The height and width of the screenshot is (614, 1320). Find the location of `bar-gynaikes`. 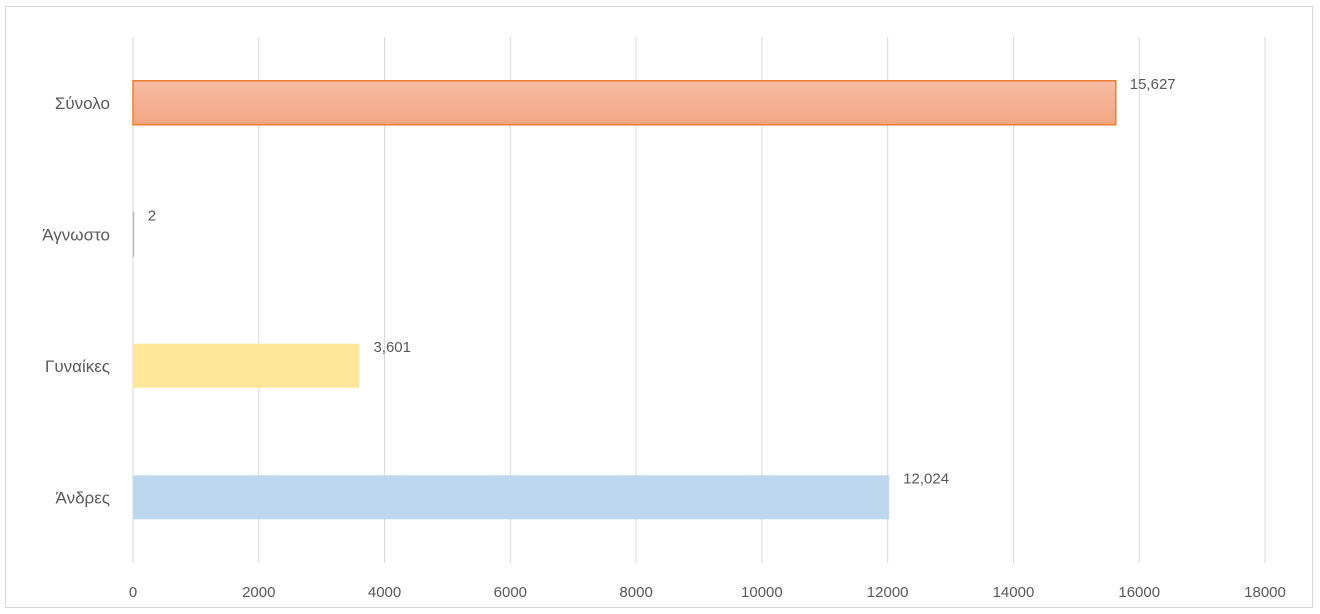

bar-gynaikes is located at coordinates (246, 365).